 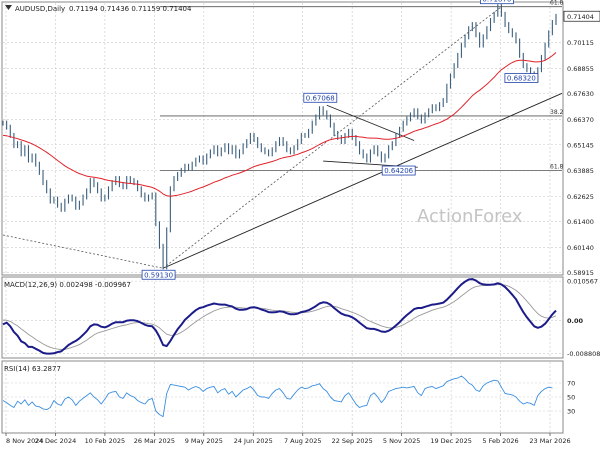 I want to click on x-tick-label: 5 Nov 2025, so click(x=402, y=441).